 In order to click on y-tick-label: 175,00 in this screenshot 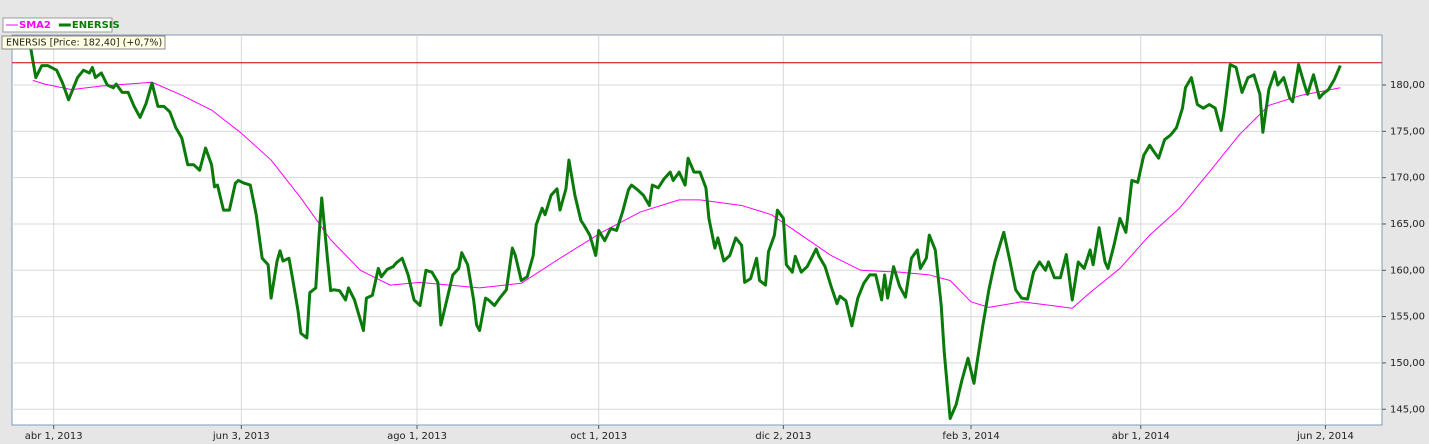, I will do `click(1407, 131)`.